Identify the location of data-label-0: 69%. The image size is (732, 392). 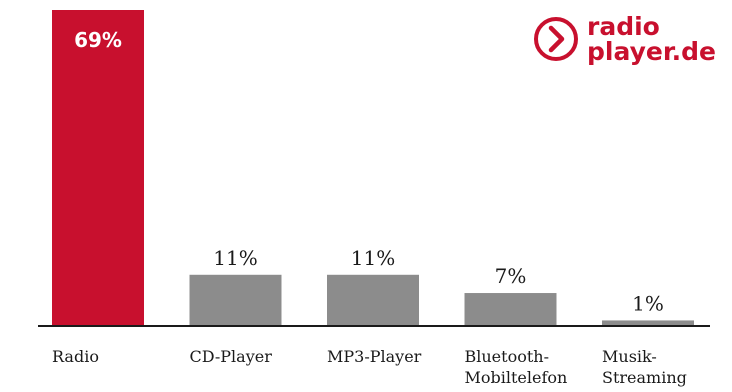
(98, 40).